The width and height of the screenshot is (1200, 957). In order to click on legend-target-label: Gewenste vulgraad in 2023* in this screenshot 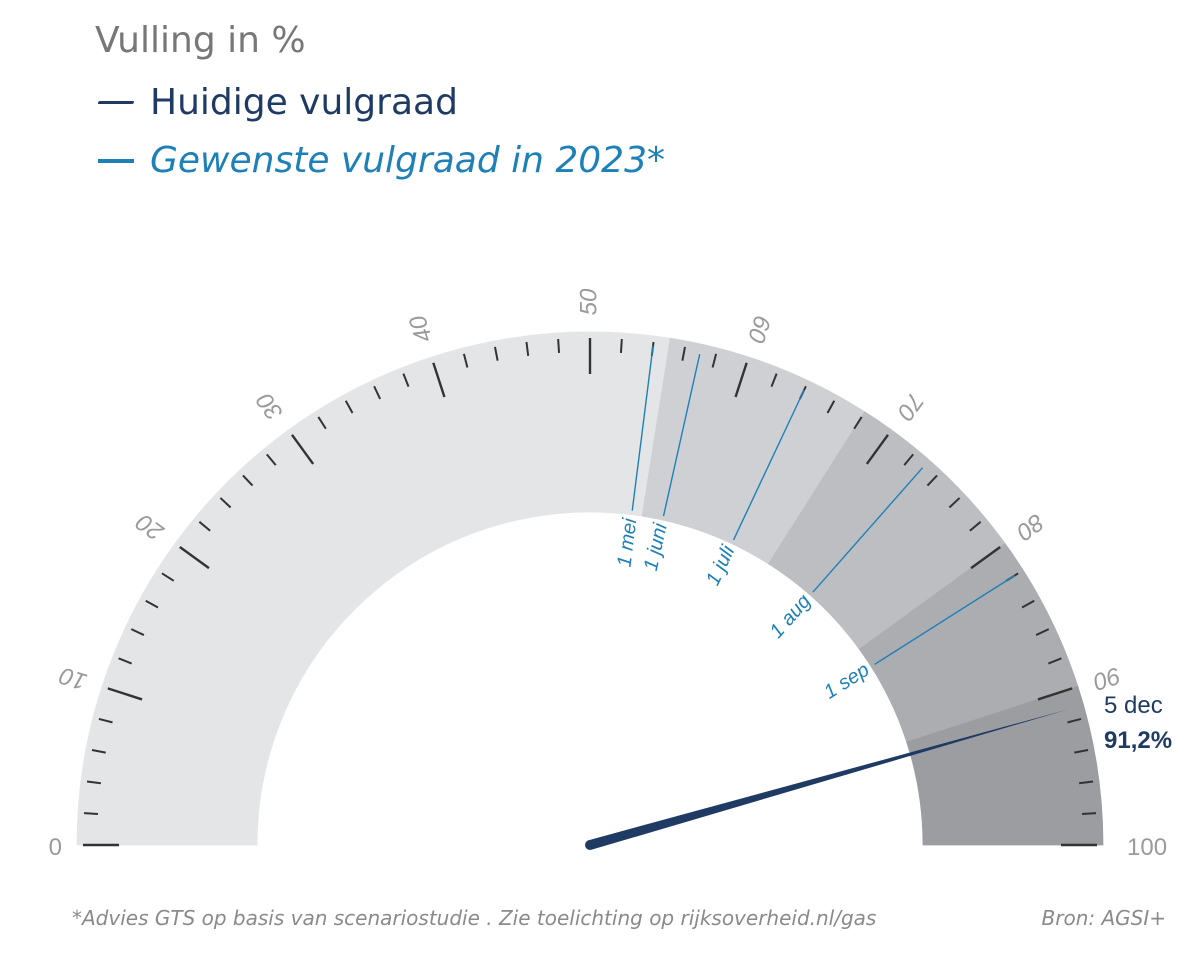, I will do `click(407, 160)`.